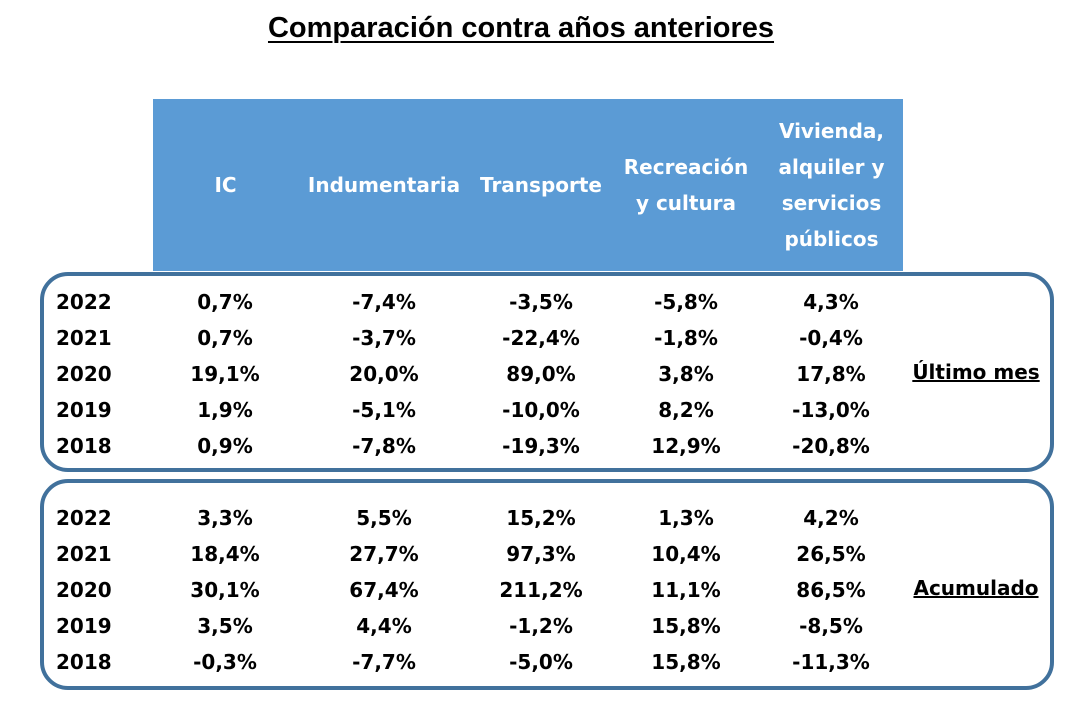  What do you see at coordinates (831, 554) in the screenshot?
I see `value-cell: 26,5%` at bounding box center [831, 554].